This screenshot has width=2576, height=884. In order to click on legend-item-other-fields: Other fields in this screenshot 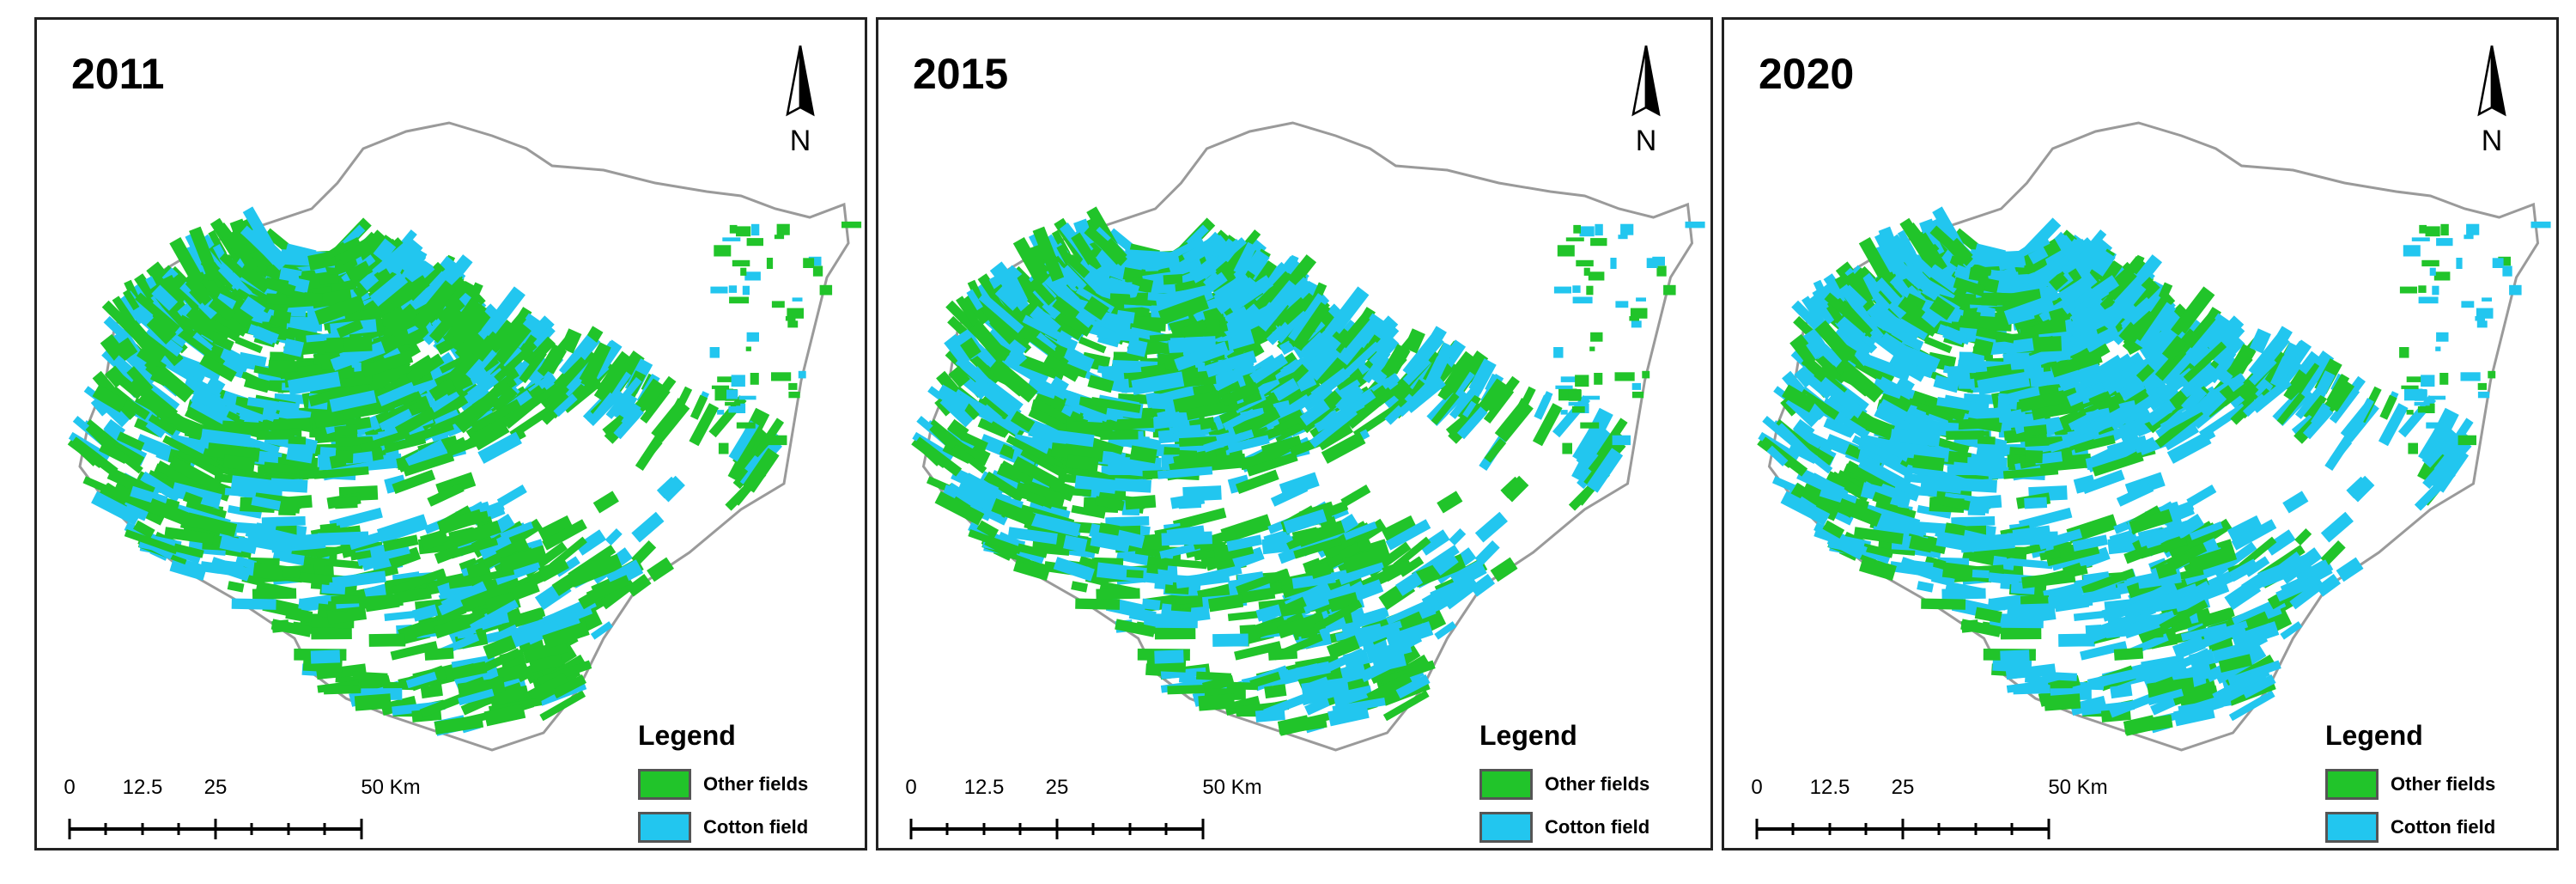, I will do `click(1591, 784)`.